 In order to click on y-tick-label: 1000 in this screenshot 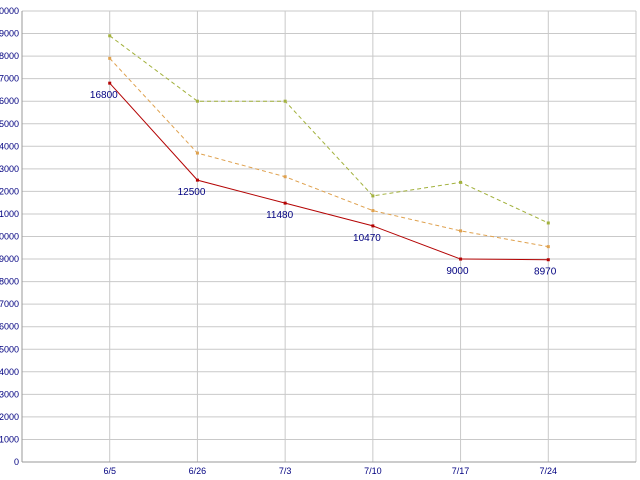, I will do `click(9, 439)`.